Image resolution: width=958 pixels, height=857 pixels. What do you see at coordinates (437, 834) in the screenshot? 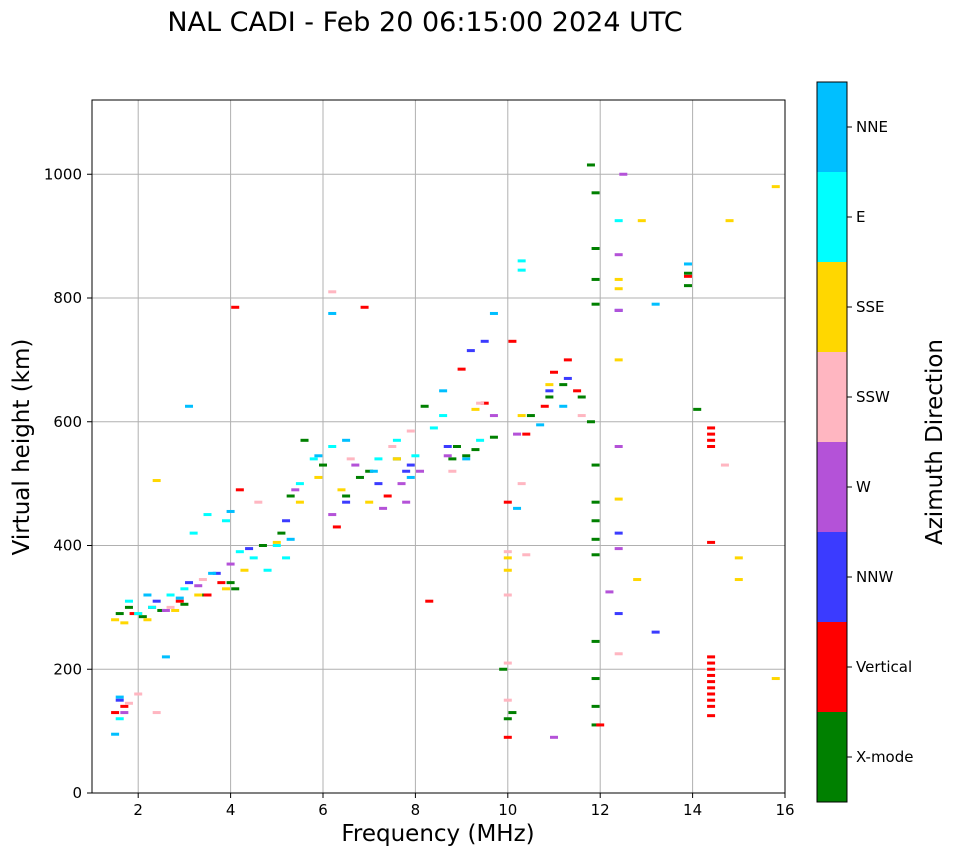
I see `x-axis-label: Frequency (MHz)` at bounding box center [437, 834].